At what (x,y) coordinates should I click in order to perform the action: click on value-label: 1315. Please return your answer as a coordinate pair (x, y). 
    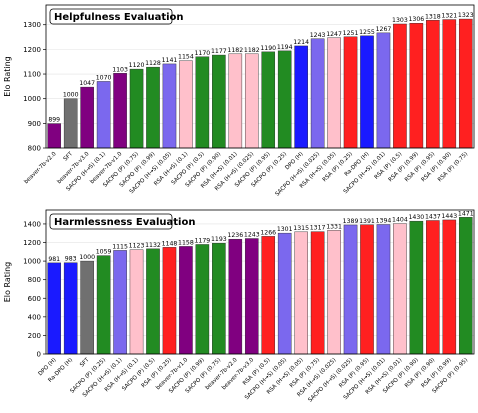
    Looking at the image, I should click on (301, 228).